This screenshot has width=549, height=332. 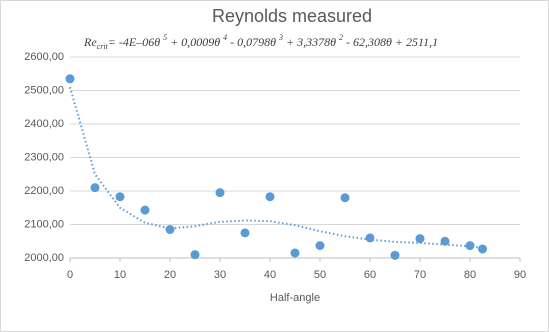 I want to click on y-tick-label: 2500,00, so click(x=44, y=90).